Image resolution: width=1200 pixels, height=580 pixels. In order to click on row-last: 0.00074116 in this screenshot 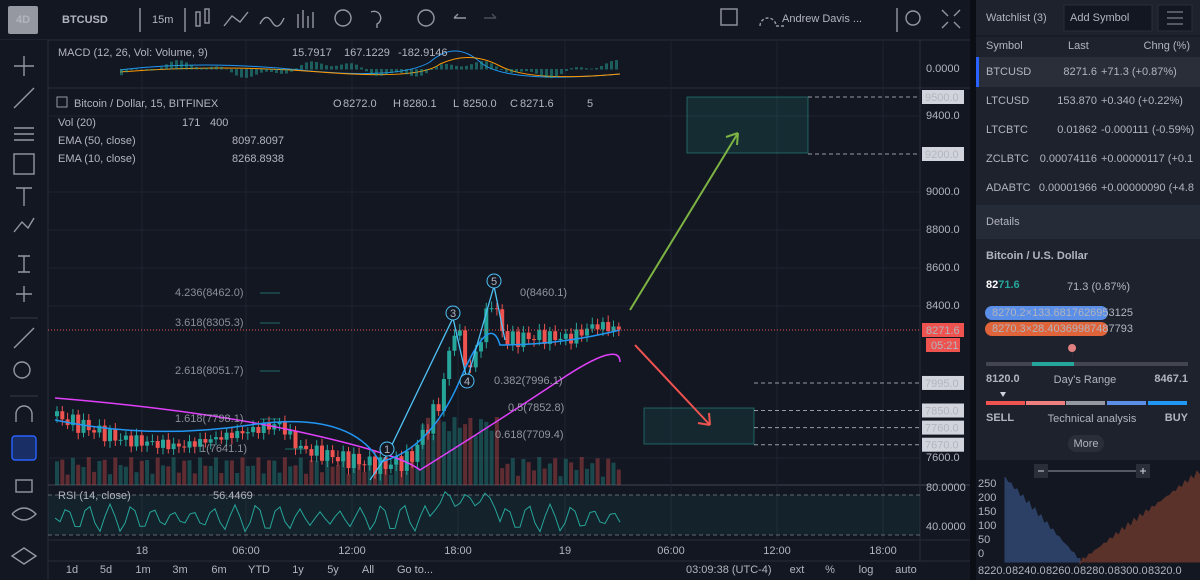, I will do `click(1068, 159)`.